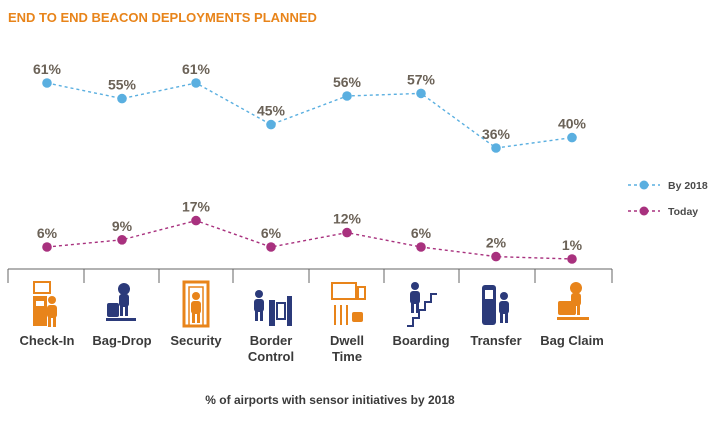 The height and width of the screenshot is (424, 723). Describe the element at coordinates (273, 308) in the screenshot. I see `passport-gate-icon` at that location.